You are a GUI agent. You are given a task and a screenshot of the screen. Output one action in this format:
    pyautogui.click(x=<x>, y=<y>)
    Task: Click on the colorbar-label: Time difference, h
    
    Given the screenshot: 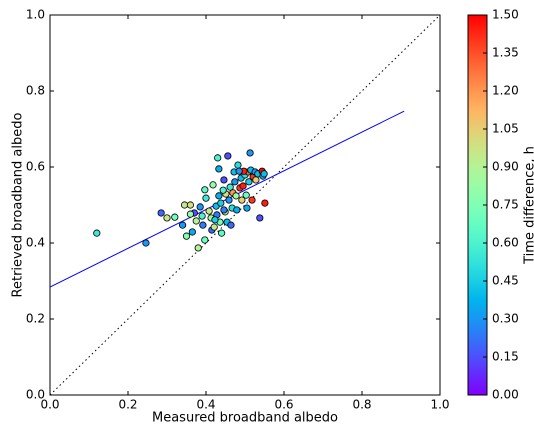 What is the action you would take?
    pyautogui.click(x=528, y=205)
    